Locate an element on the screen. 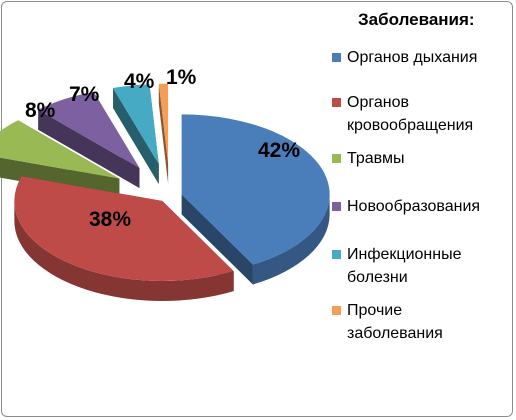  legend-label: Органов дыхания is located at coordinates (412, 57).